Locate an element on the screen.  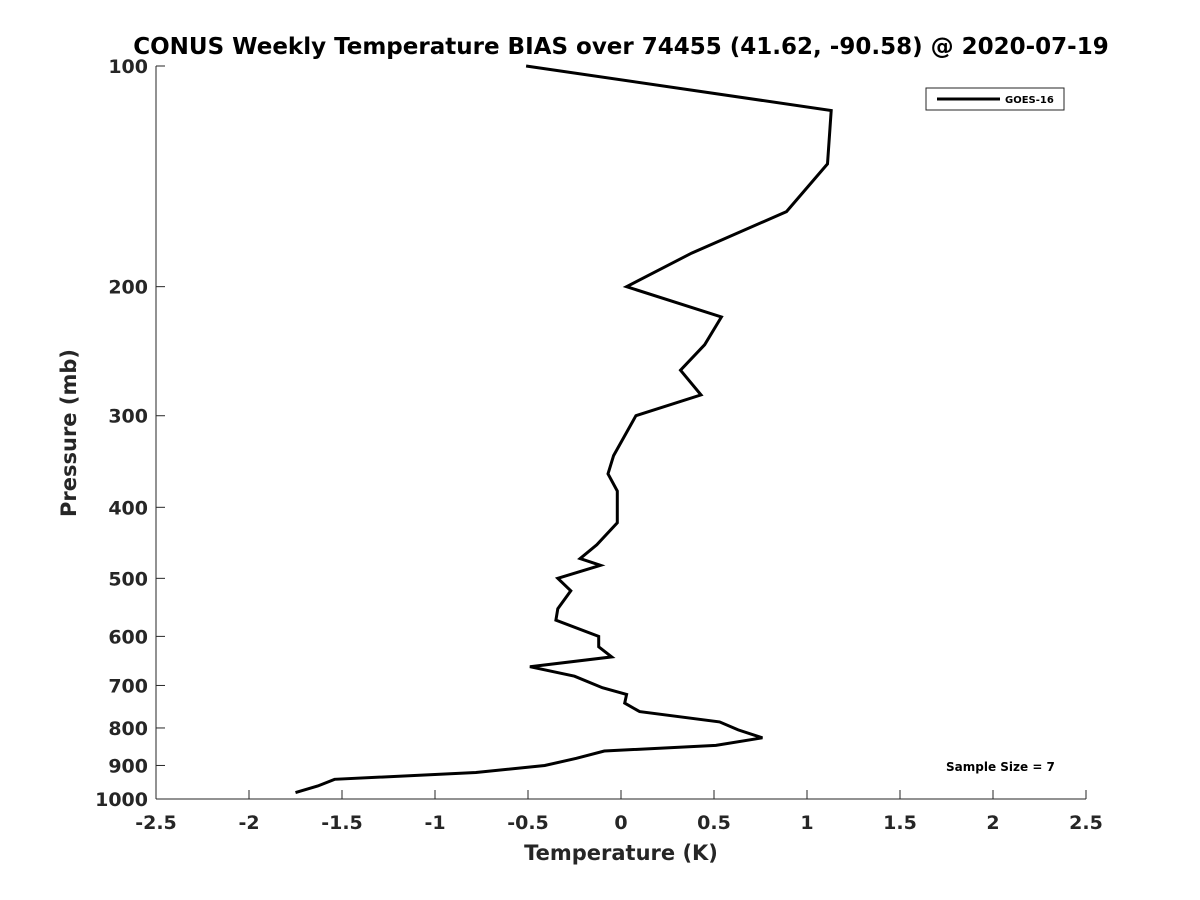
x-axis-ticks: -2.5 -2 -1.5 -1 -0.5 0 0.5 1 1.5 2 2.5 is located at coordinates (619, 812).